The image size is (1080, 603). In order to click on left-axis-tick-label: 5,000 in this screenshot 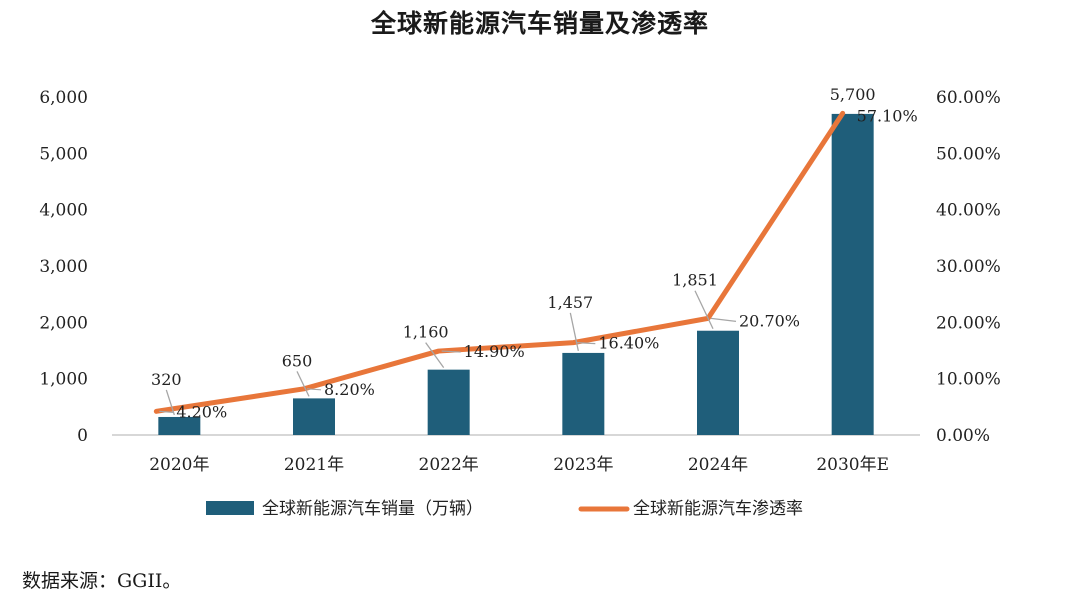, I will do `click(63, 154)`.